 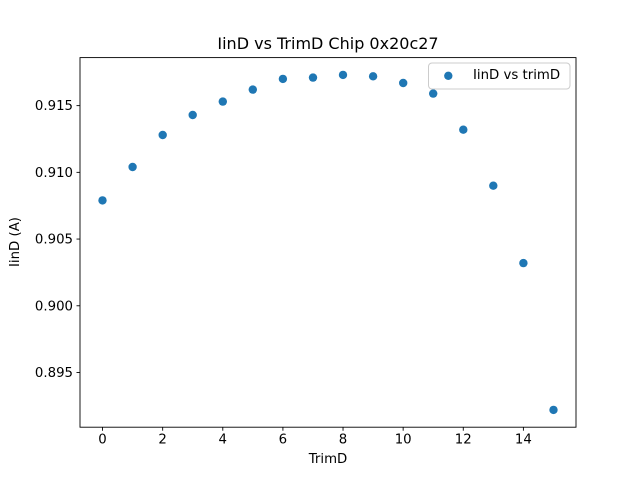 What do you see at coordinates (448, 76) in the screenshot?
I see `legend-marker-icon` at bounding box center [448, 76].